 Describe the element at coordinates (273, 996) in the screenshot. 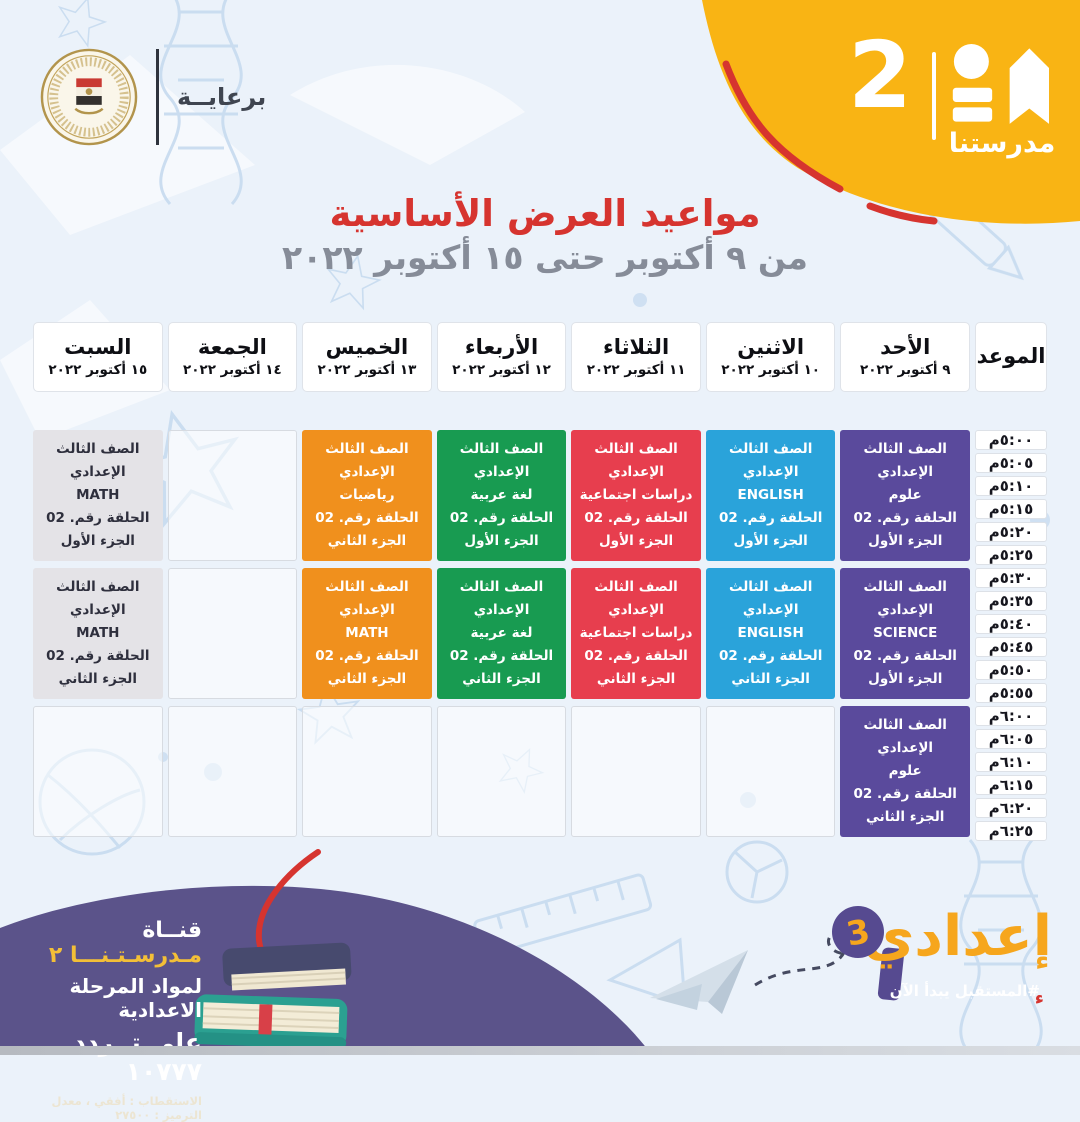

I see `books-illustration-icon` at that location.